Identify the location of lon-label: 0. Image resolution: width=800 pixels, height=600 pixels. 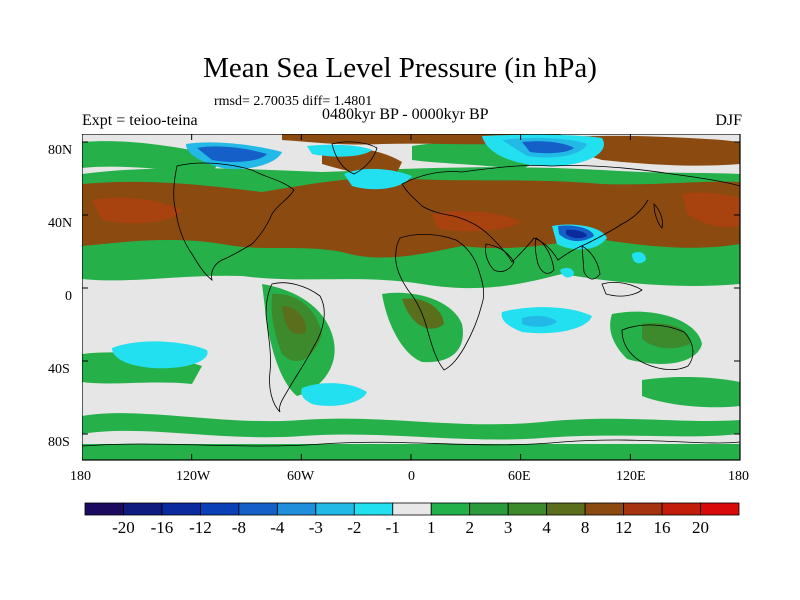
(411, 476).